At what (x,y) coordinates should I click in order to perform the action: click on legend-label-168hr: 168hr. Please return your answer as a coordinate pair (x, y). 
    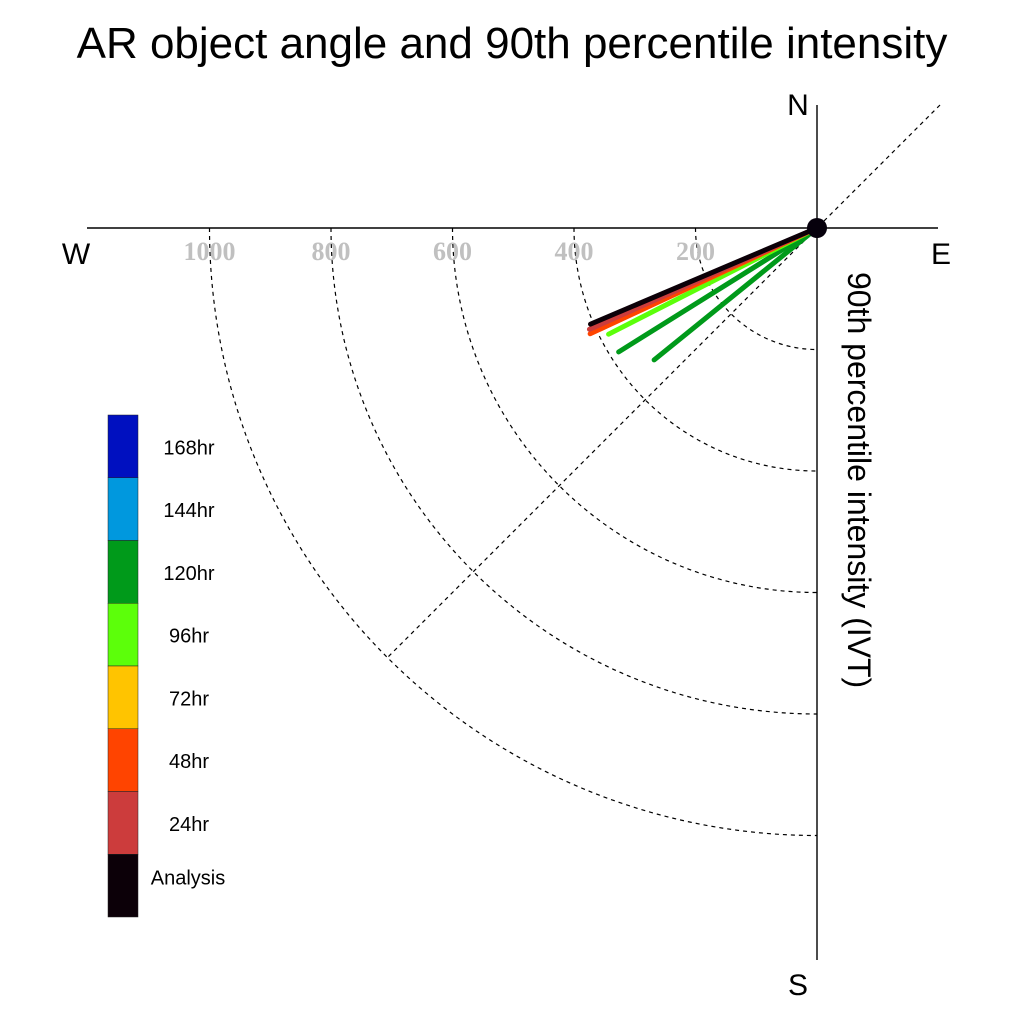
    Looking at the image, I should click on (188, 448).